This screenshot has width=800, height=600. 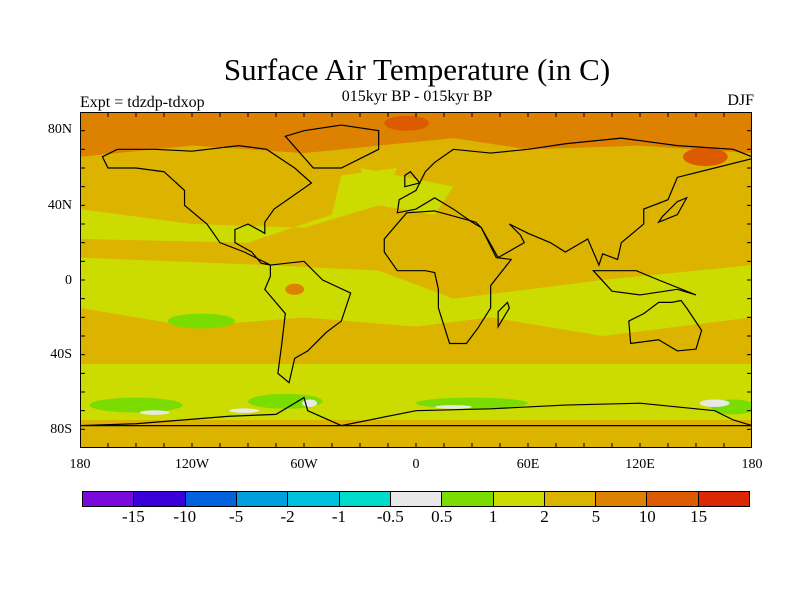 What do you see at coordinates (740, 100) in the screenshot?
I see `season-label: DJF` at bounding box center [740, 100].